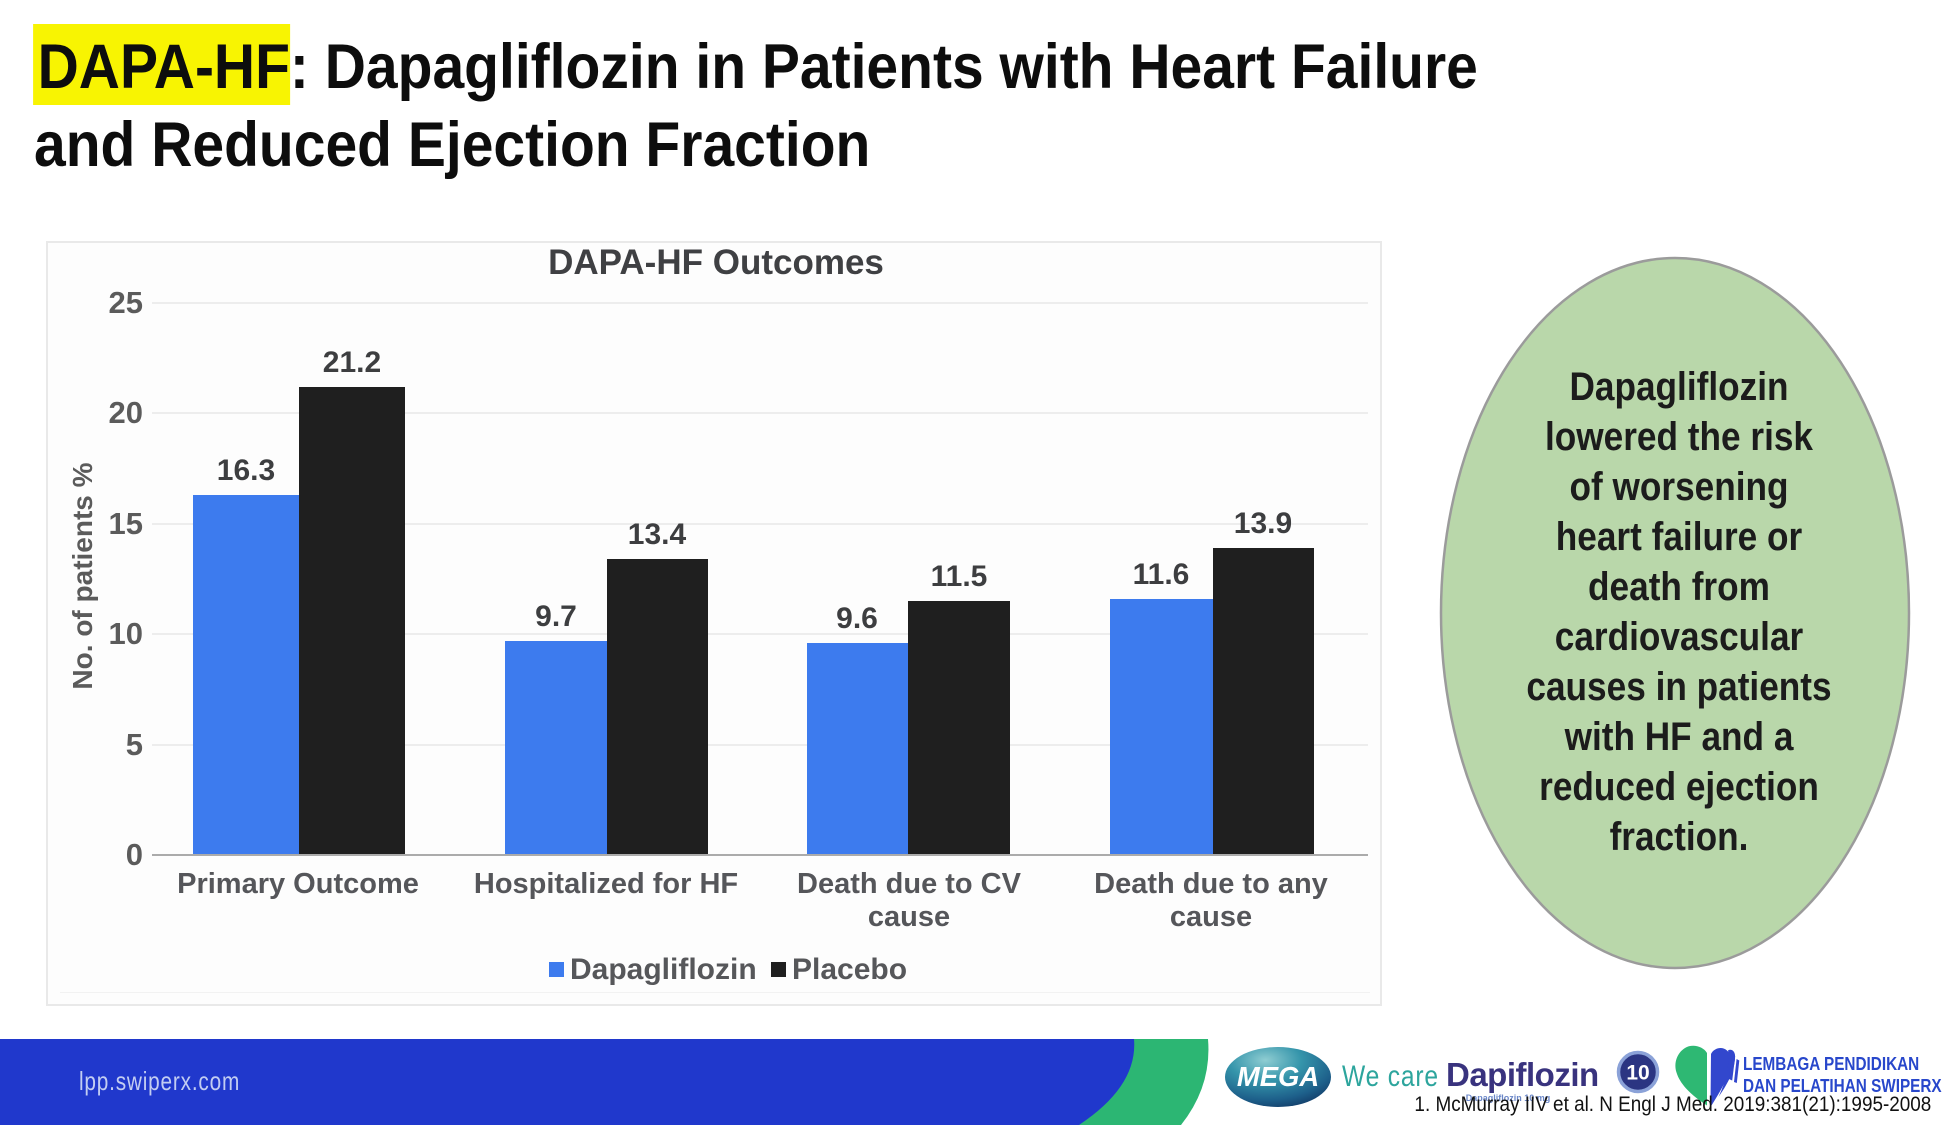  What do you see at coordinates (1637, 1073) in the screenshot?
I see `svg-text: 10` at bounding box center [1637, 1073].